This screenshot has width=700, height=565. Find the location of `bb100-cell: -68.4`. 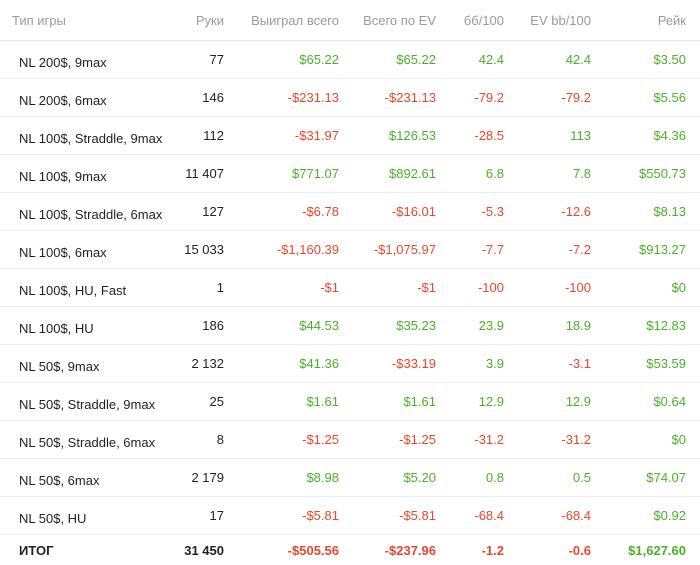

bb100-cell: -68.4 is located at coordinates (484, 516).